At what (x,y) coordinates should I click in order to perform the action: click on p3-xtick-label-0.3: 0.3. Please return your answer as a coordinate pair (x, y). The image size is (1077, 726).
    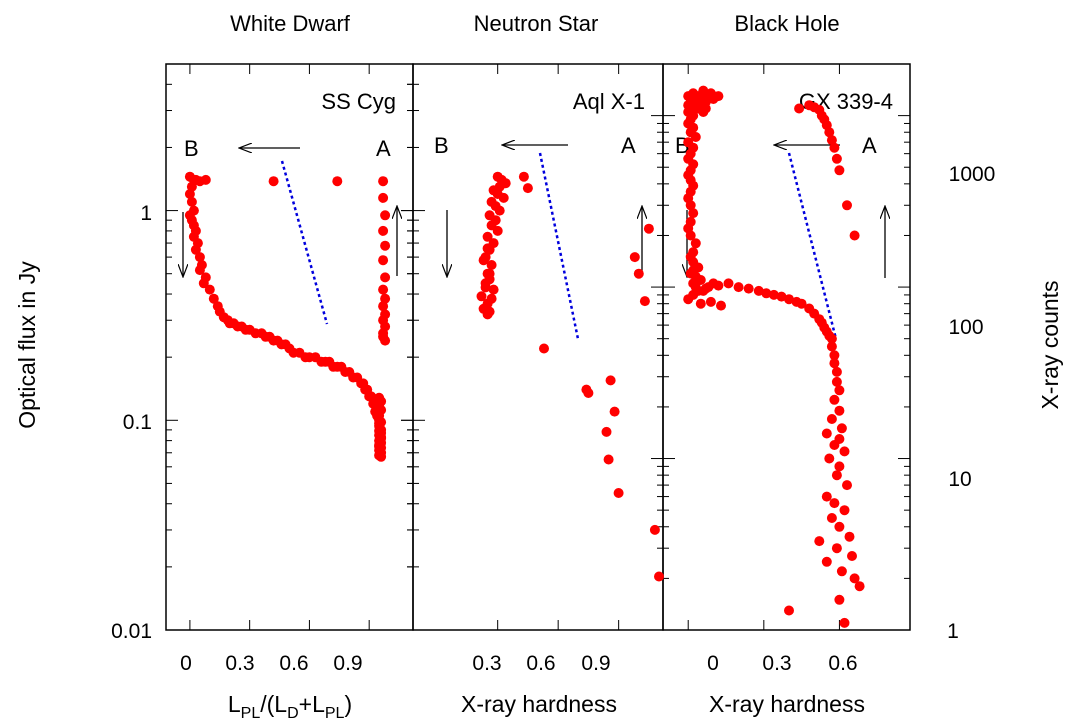
    Looking at the image, I should click on (776, 663).